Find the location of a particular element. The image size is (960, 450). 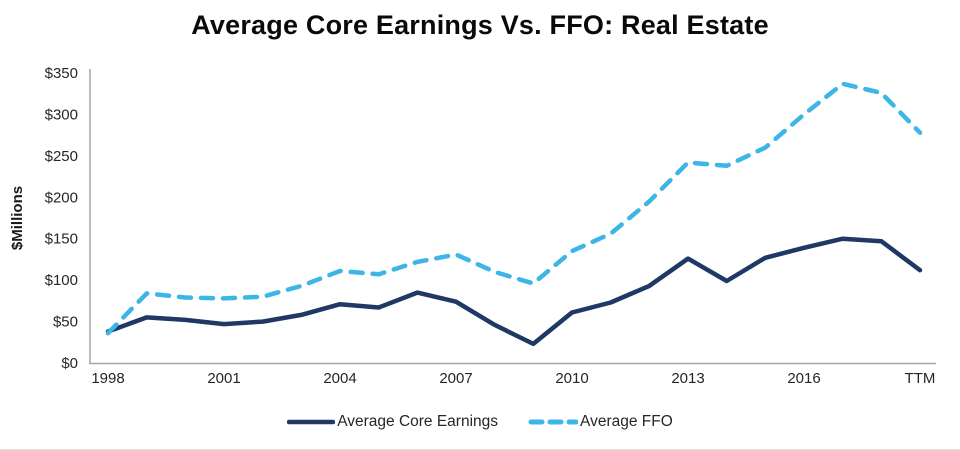

x-tick-label: 2016 is located at coordinates (803, 378).